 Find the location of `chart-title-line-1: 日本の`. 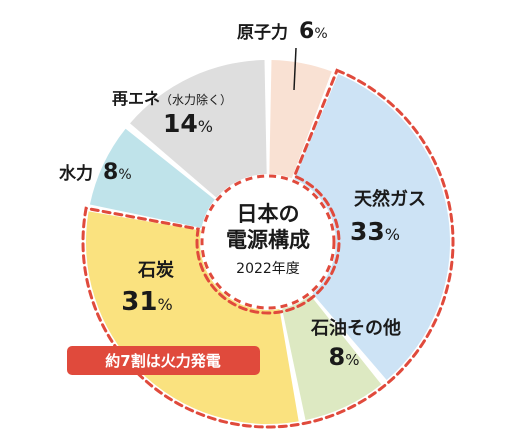

chart-title-line-1: 日本の is located at coordinates (268, 214).